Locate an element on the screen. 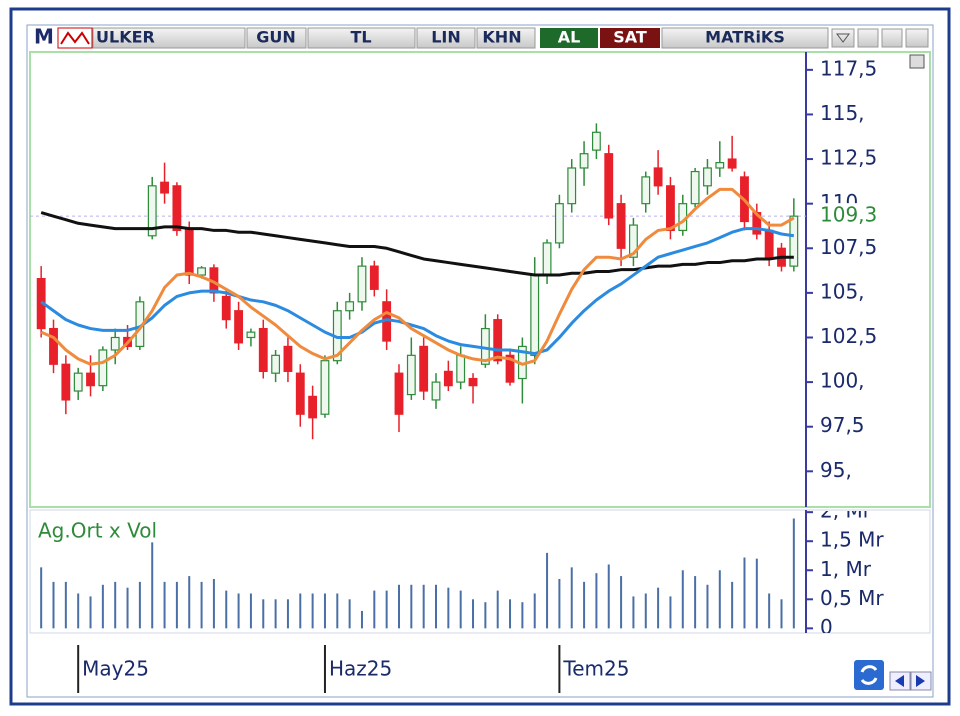 This screenshot has width=960, height=716. last-price-label: 109,3 is located at coordinates (848, 215).